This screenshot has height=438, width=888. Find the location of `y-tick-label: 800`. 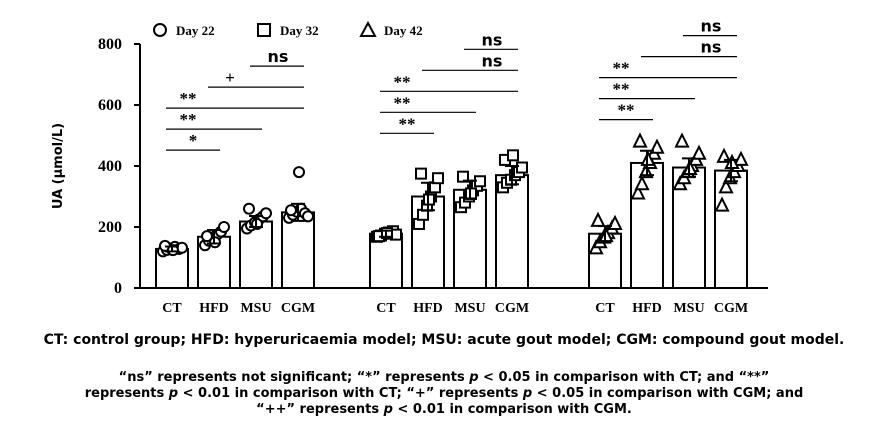

y-tick-label: 800 is located at coordinates (110, 44).